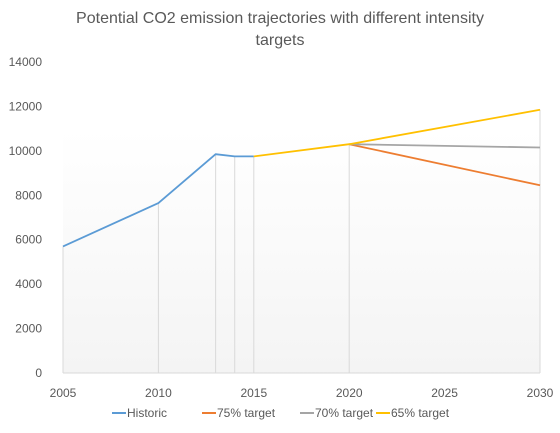 The image size is (560, 433). I want to click on y-tick-label: 8000, so click(28, 195).